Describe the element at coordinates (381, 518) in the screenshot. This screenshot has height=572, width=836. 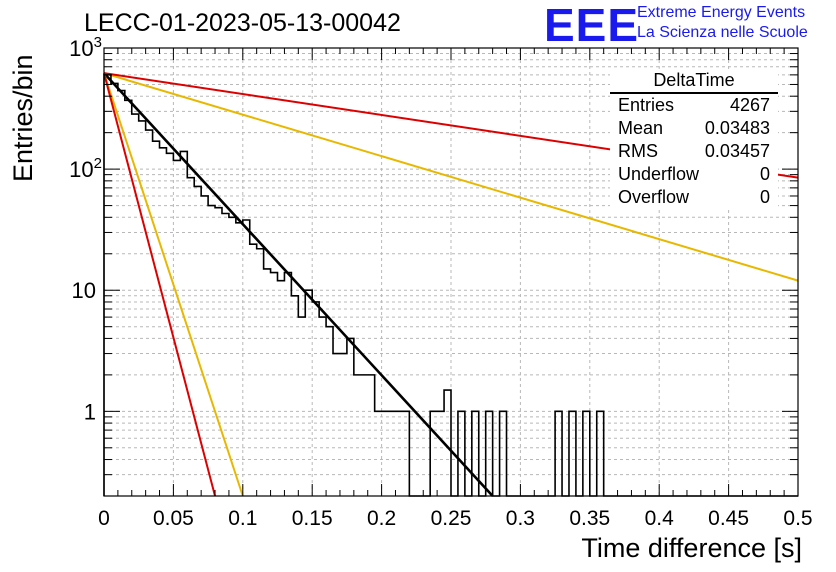
I see `x-tick-label: 0.2` at that location.